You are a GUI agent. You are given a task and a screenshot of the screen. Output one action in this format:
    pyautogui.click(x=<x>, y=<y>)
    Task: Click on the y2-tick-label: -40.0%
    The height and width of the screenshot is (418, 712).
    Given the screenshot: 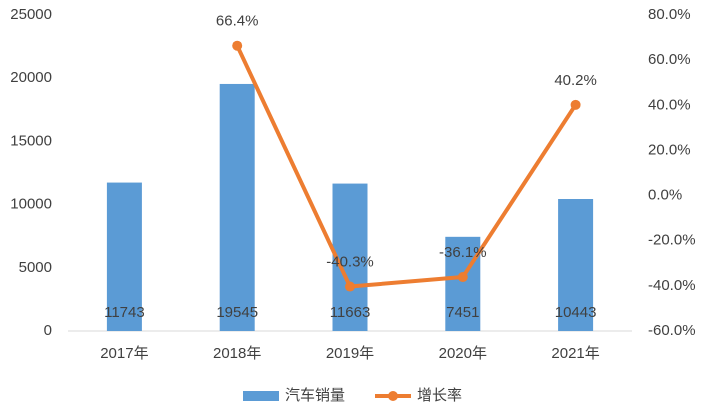 What is the action you would take?
    pyautogui.click(x=672, y=285)
    